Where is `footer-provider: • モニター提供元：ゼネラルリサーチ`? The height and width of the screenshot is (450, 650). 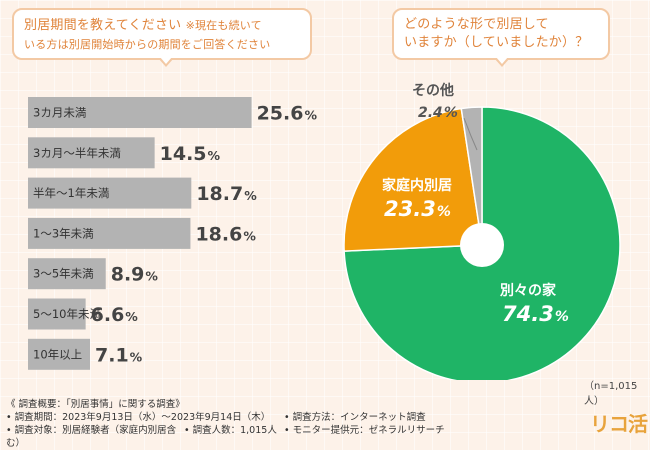
footer-provider: • モニター提供元：ゼネラルリサーチ is located at coordinates (364, 430).